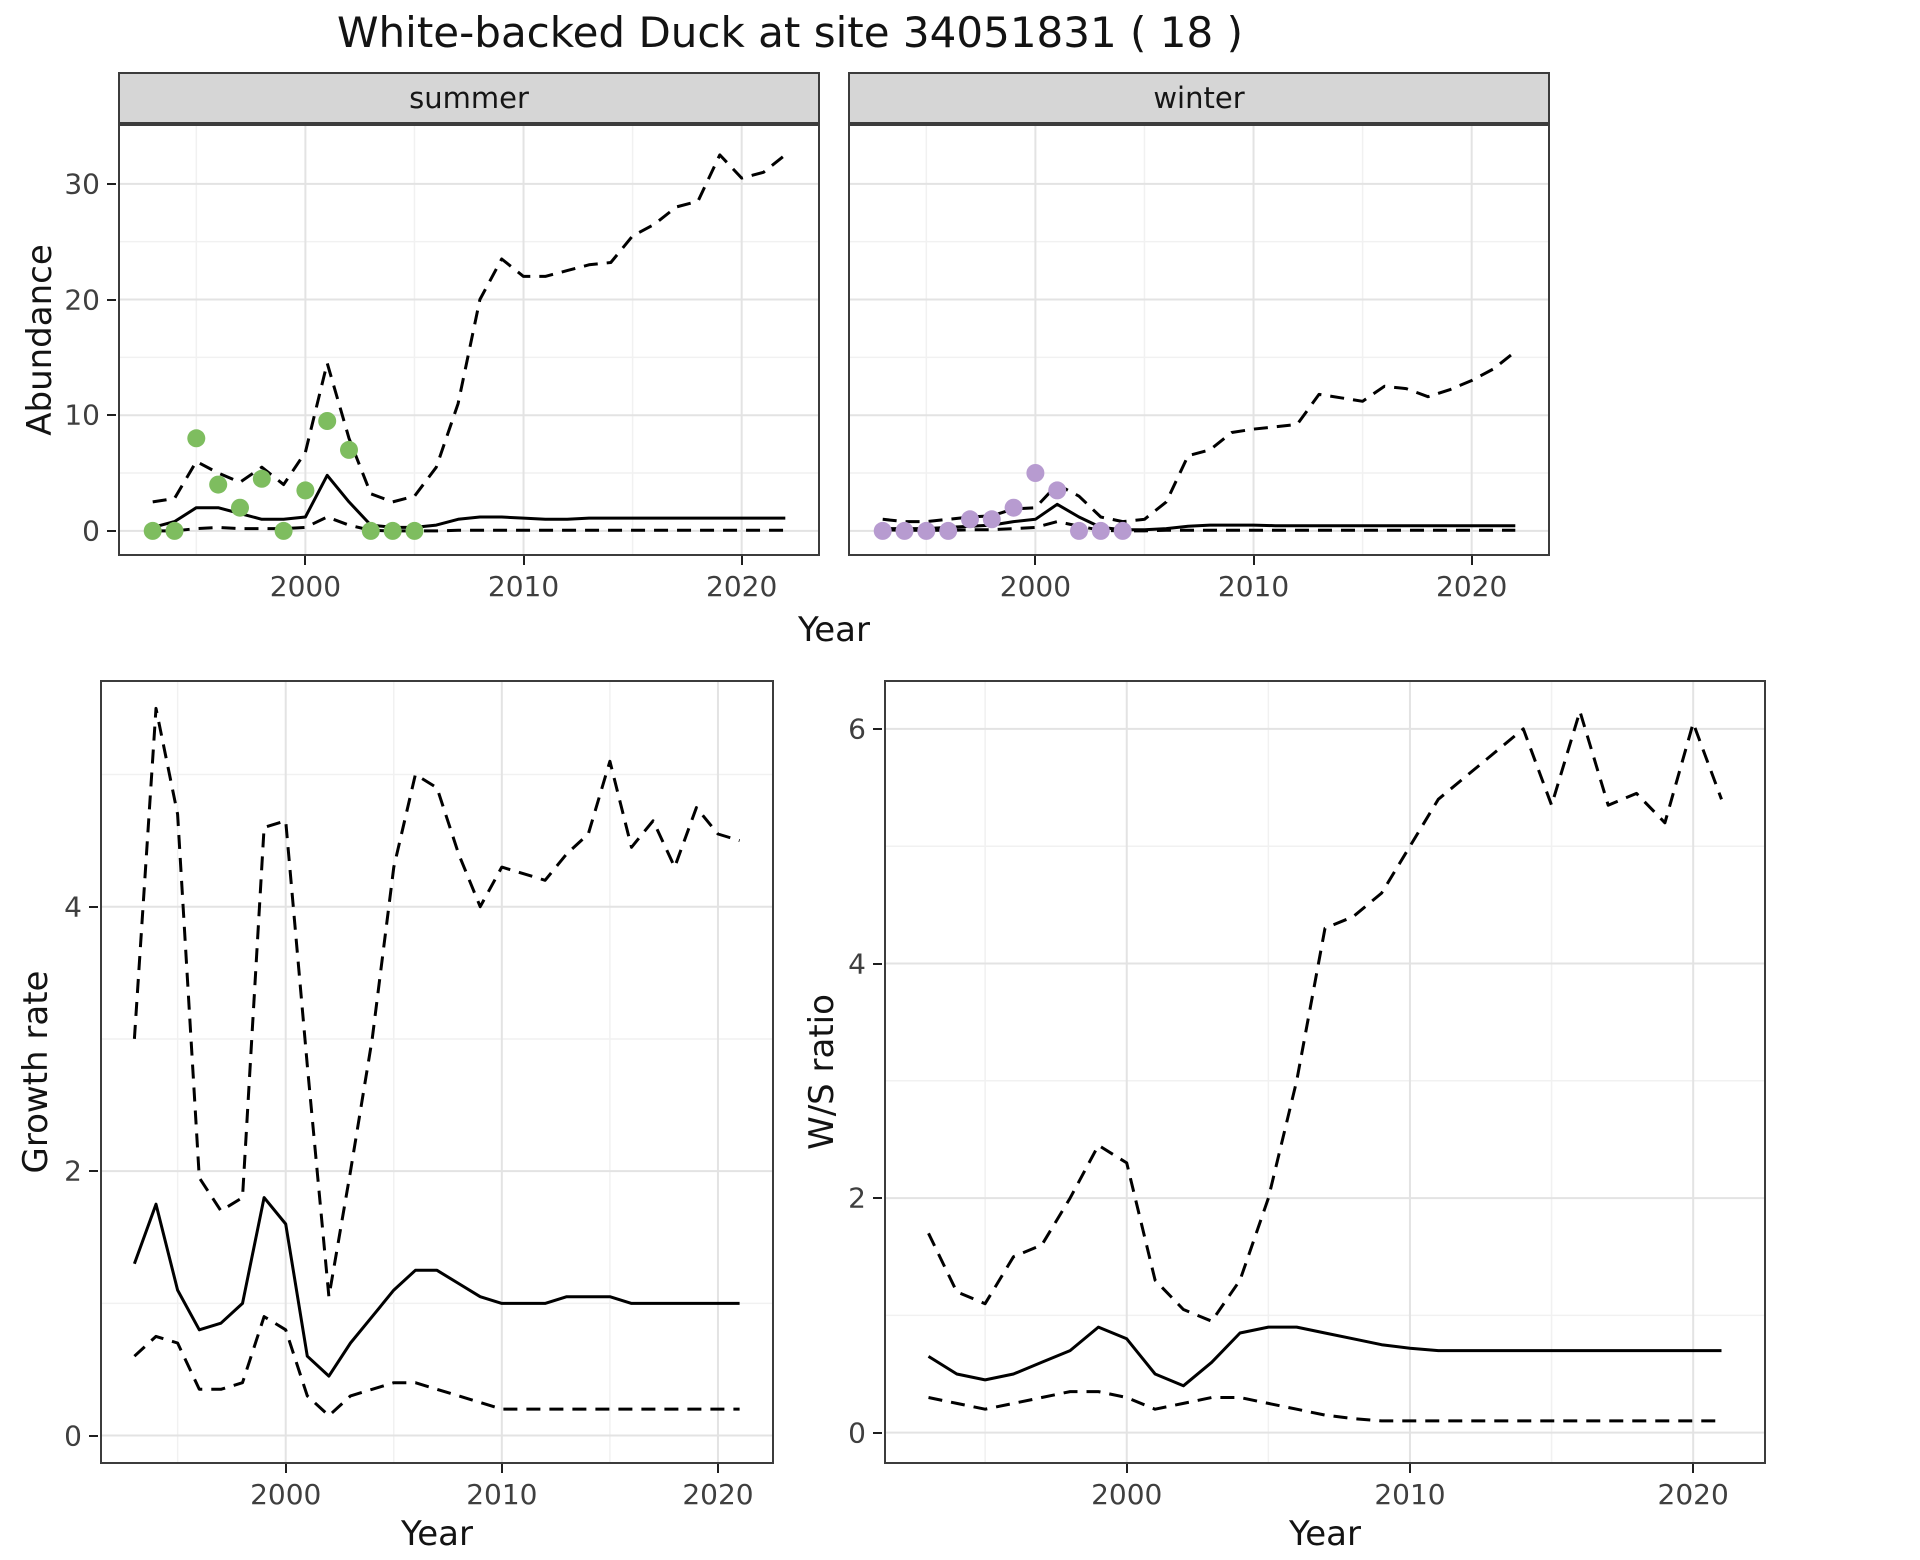  I want to click on y-axis-label-growth-rate: Growth rate, so click(36, 1072).